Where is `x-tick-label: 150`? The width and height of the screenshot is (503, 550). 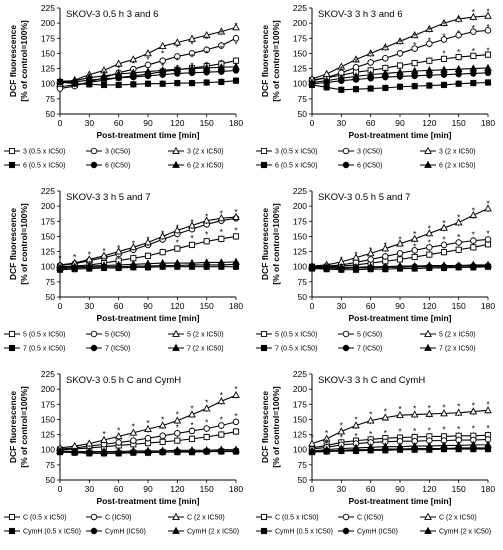
x-tick-label: 150 is located at coordinates (207, 306).